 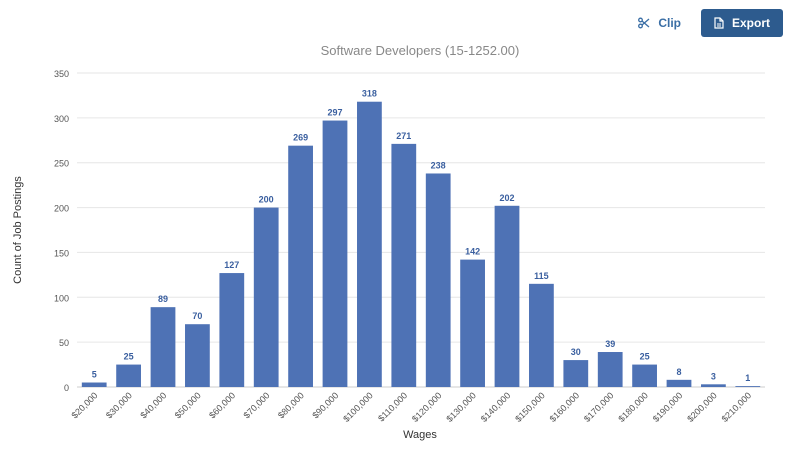 I want to click on data-label: 269, so click(x=300, y=138).